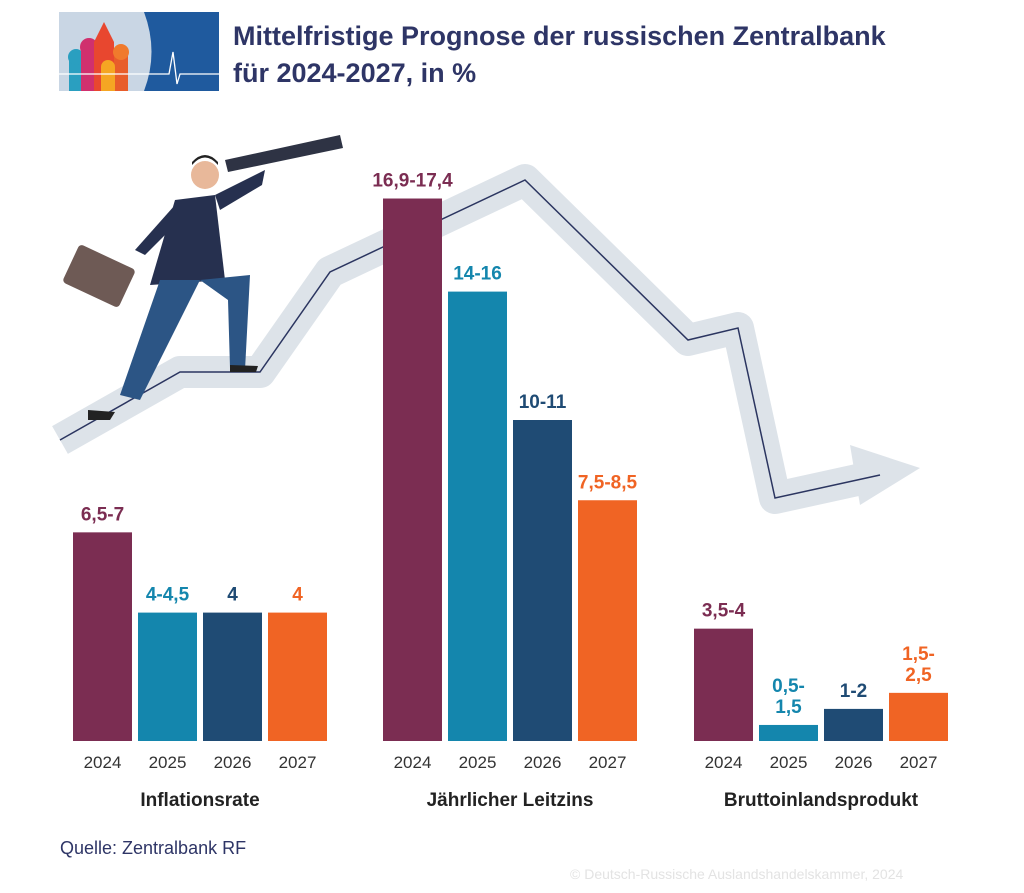 This screenshot has height=893, width=1024. Describe the element at coordinates (297, 676) in the screenshot. I see `bar-0-2027` at that location.